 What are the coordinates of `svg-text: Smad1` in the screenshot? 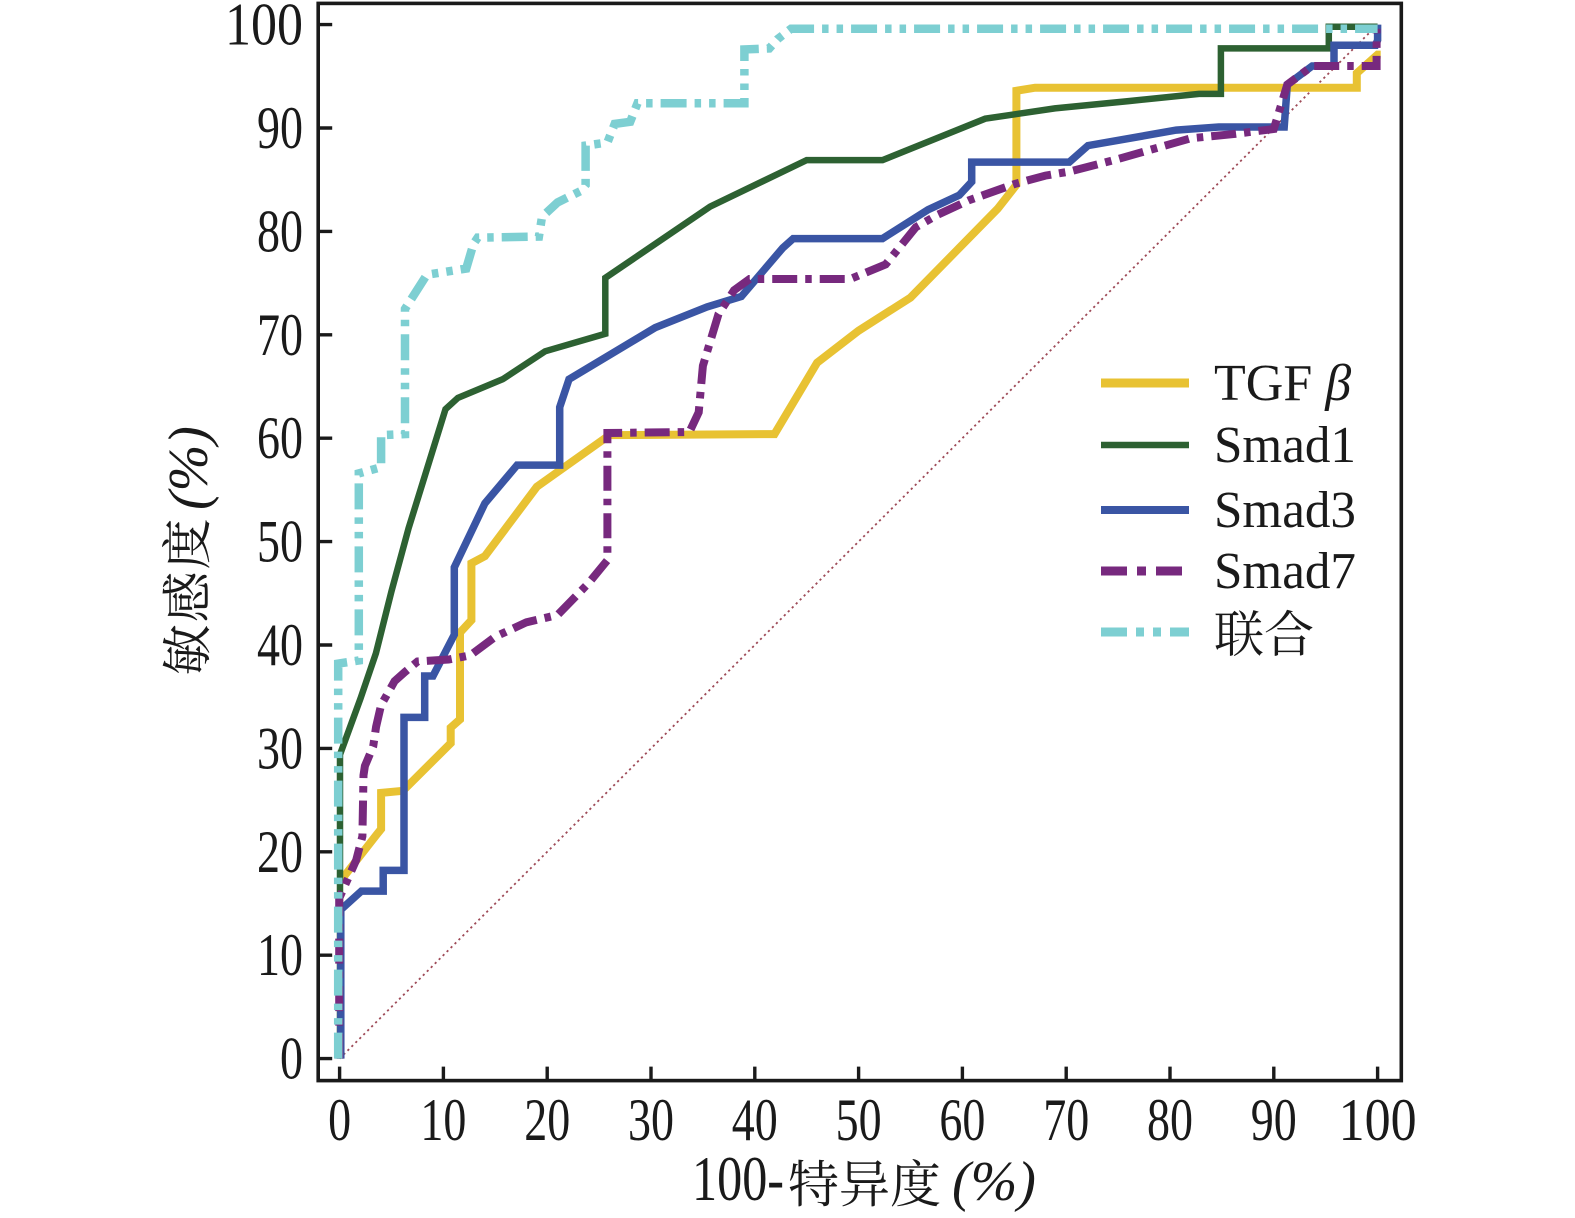 It's located at (1285, 445).